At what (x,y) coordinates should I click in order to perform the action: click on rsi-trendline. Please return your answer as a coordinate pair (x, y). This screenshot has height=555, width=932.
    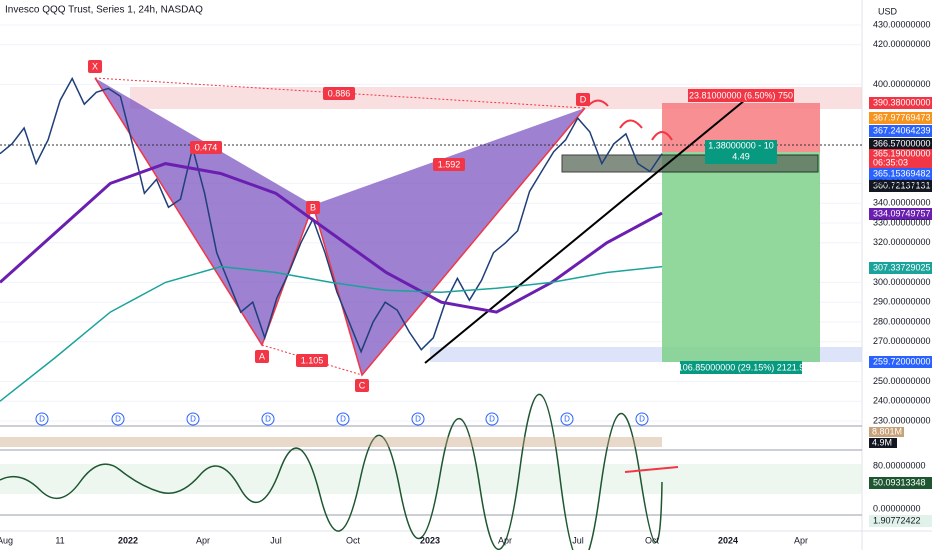
    Looking at the image, I should click on (651, 469).